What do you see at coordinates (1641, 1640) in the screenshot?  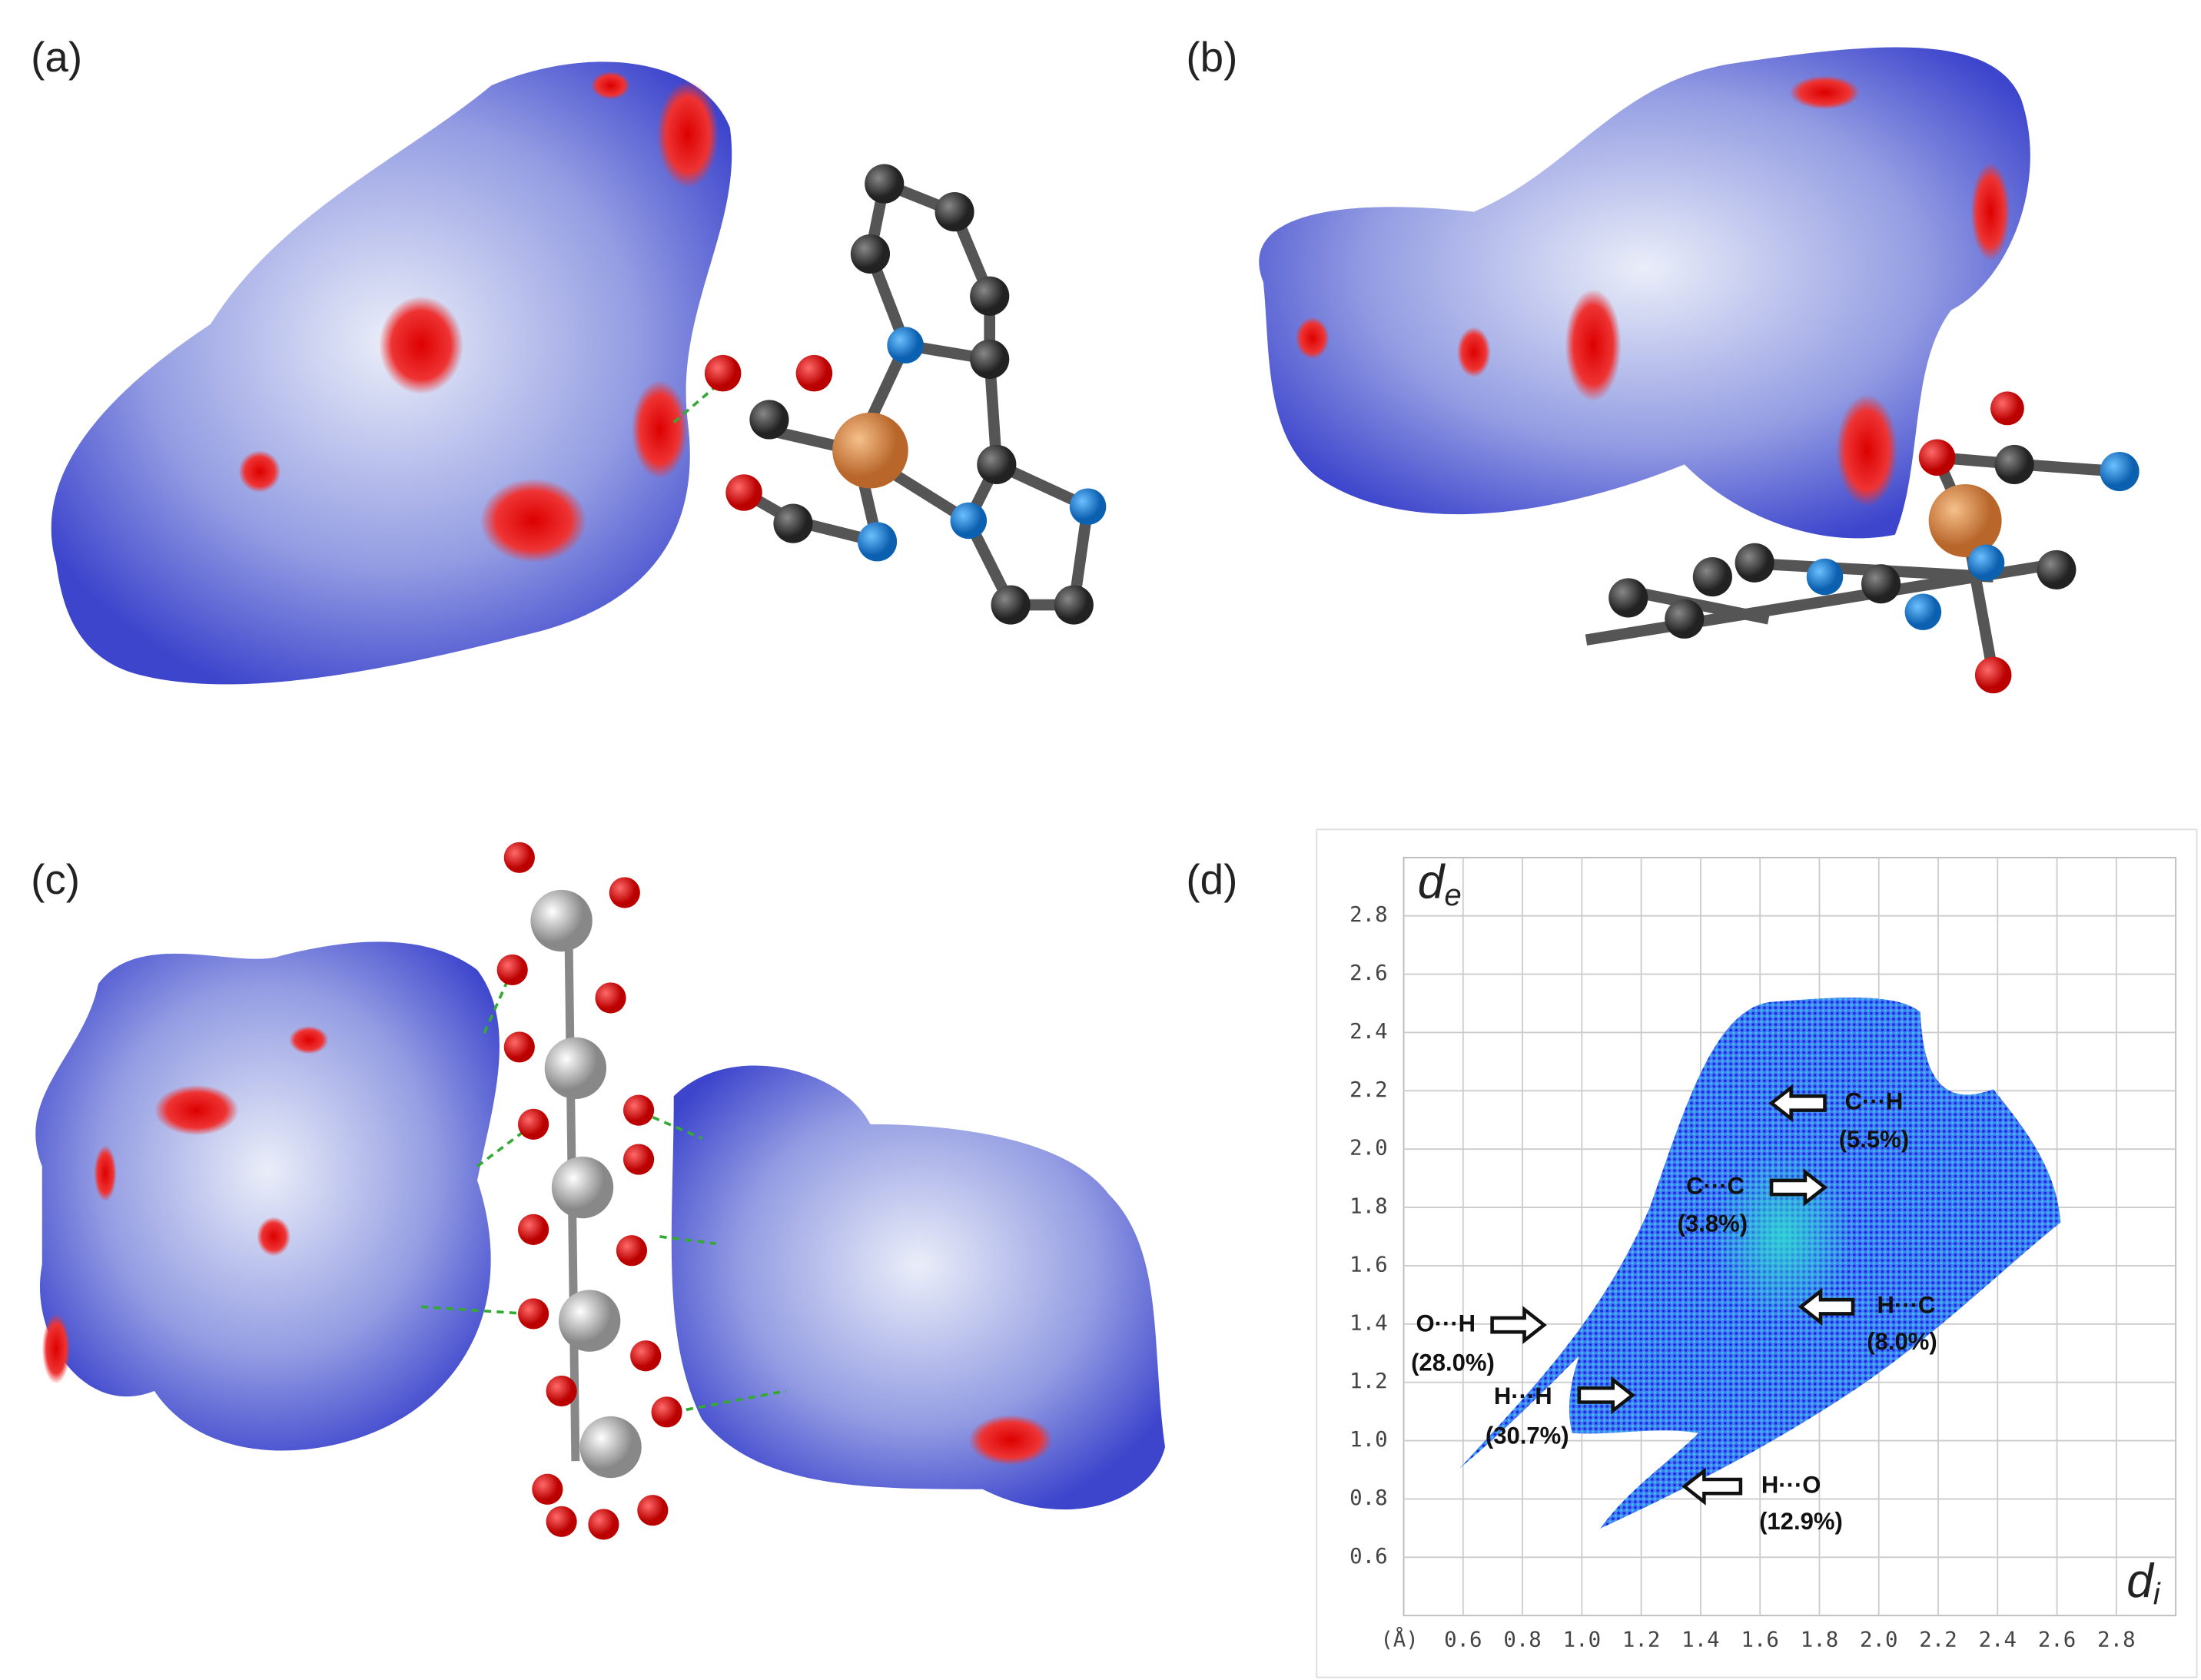 I see `x-tick-label: 1.2` at bounding box center [1641, 1640].